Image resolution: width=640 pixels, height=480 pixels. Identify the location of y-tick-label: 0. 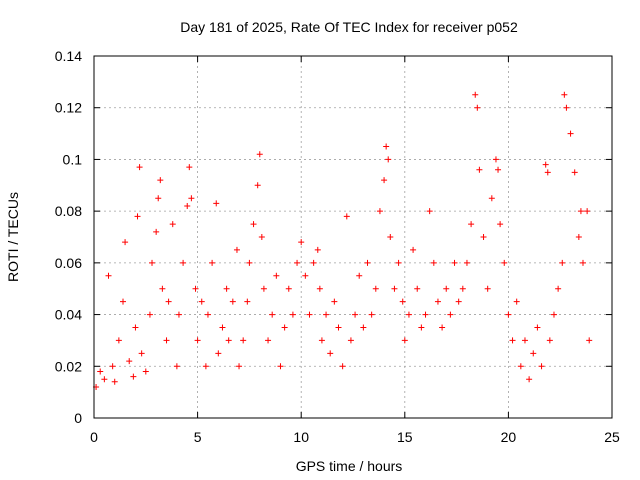
(78, 418).